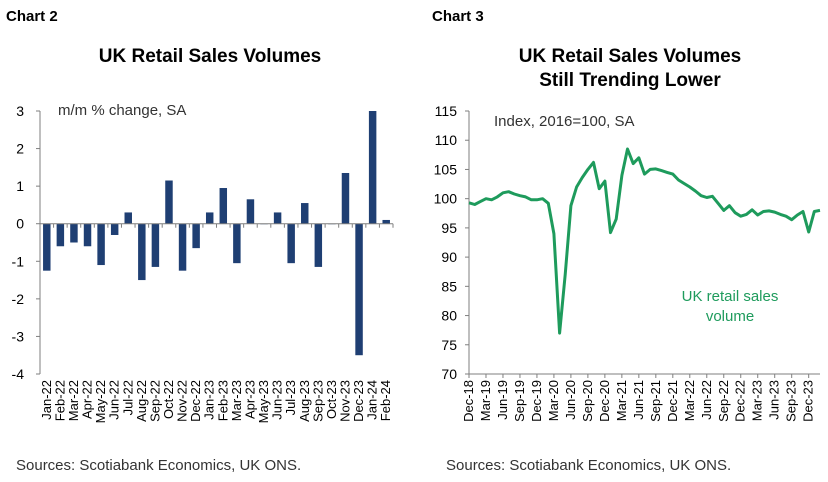 This screenshot has width=828, height=482. I want to click on y-tick-label: 115, so click(446, 111).